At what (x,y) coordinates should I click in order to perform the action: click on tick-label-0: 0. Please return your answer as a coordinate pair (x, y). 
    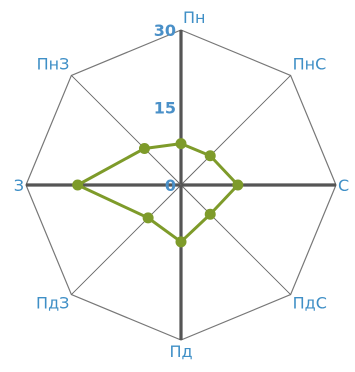
    Looking at the image, I should click on (170, 185).